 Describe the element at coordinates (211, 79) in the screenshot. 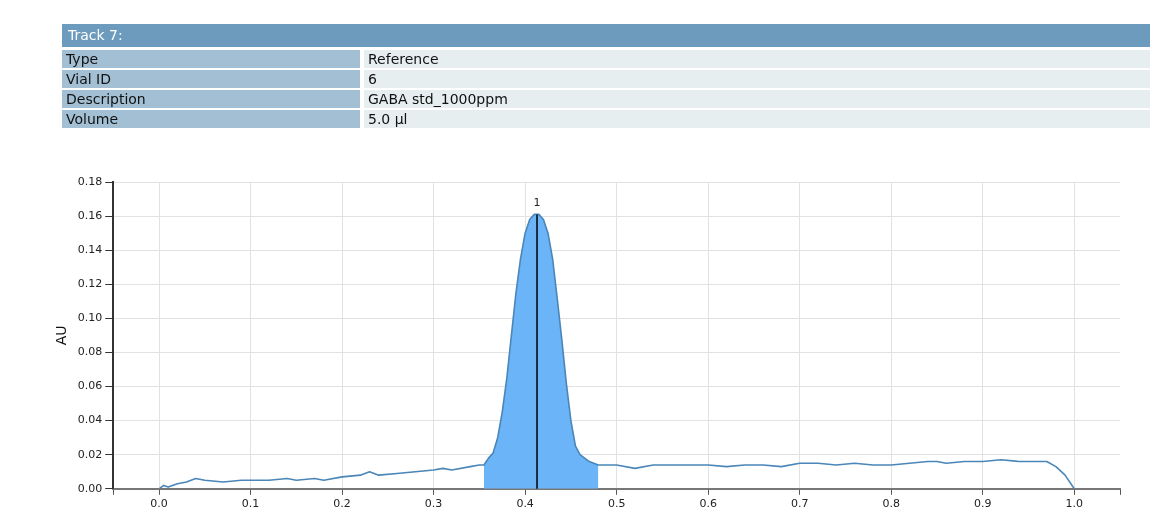

I see `text: Vial ID` at that location.